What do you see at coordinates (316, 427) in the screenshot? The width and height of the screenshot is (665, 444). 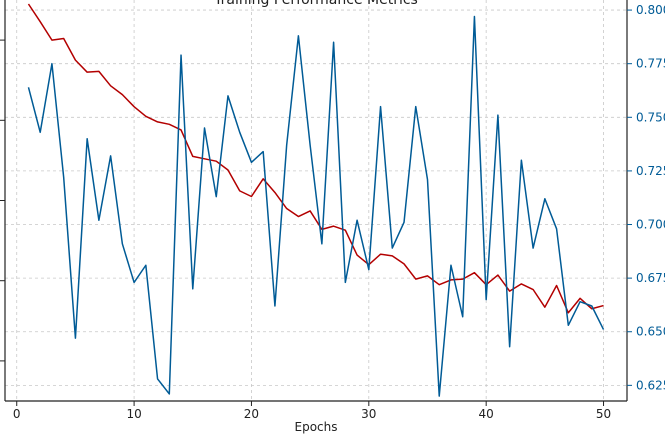 I see `x-axis-title: Epochs` at bounding box center [316, 427].